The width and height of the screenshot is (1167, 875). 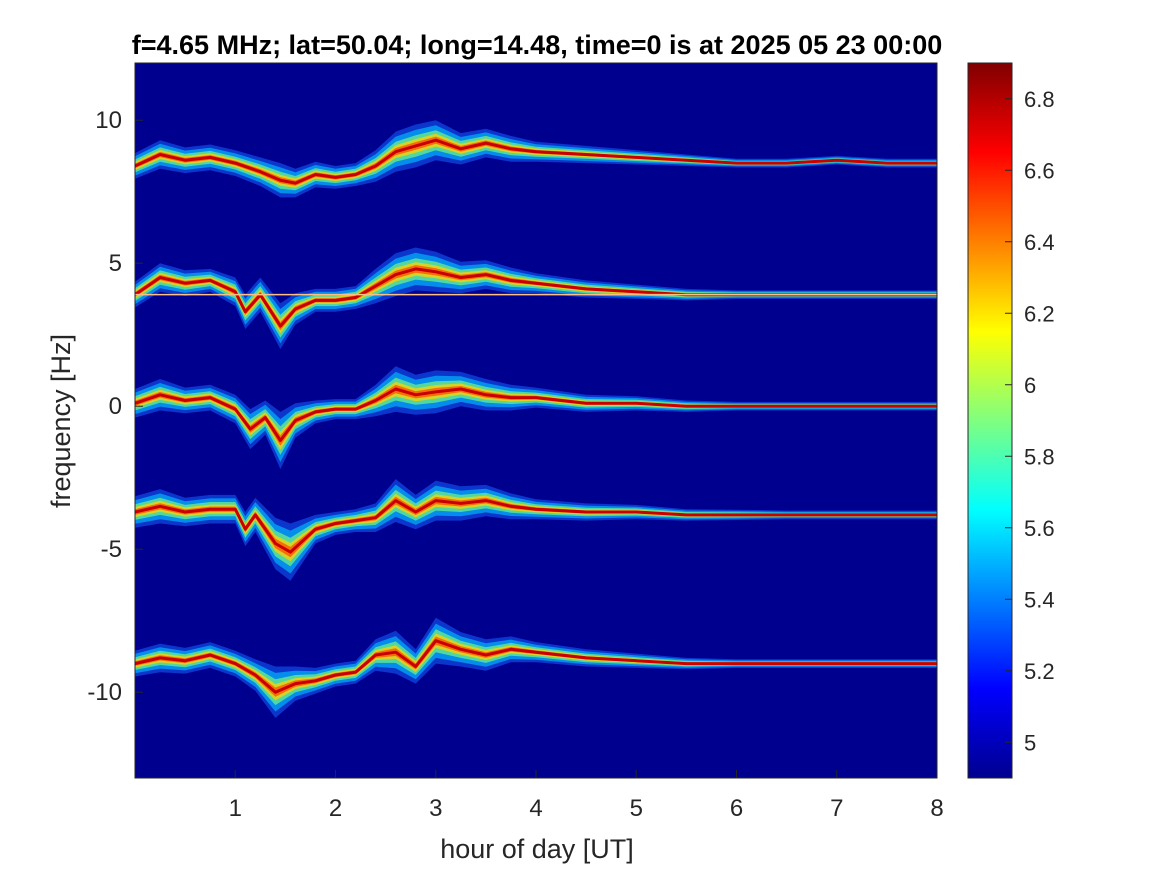 I want to click on trace-1-ridge, so click(x=536, y=161).